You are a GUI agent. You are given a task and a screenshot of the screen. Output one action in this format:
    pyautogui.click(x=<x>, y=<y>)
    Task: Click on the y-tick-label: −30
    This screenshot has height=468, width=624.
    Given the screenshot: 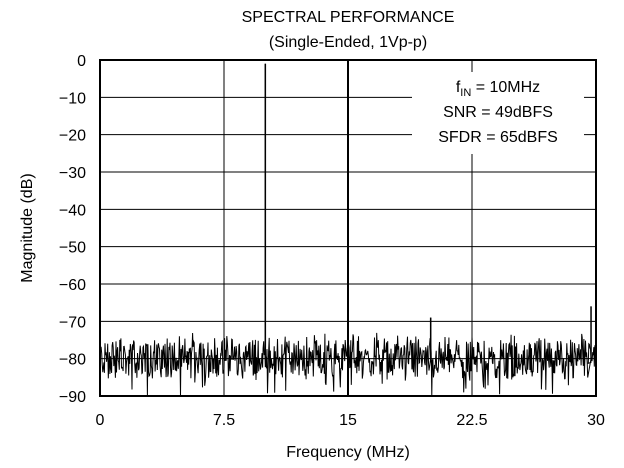 What is the action you would take?
    pyautogui.click(x=72, y=173)
    